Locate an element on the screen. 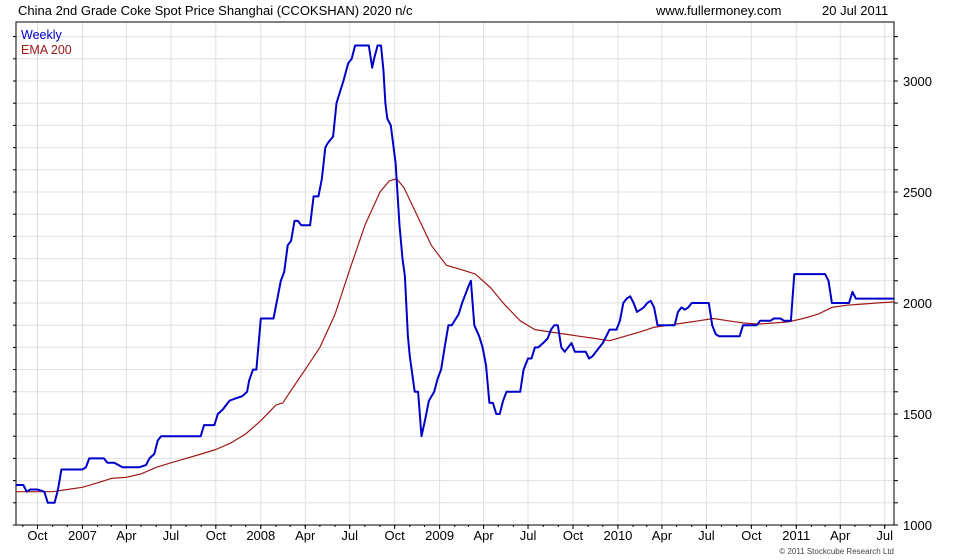  x-tick-label: 2009 is located at coordinates (439, 535).